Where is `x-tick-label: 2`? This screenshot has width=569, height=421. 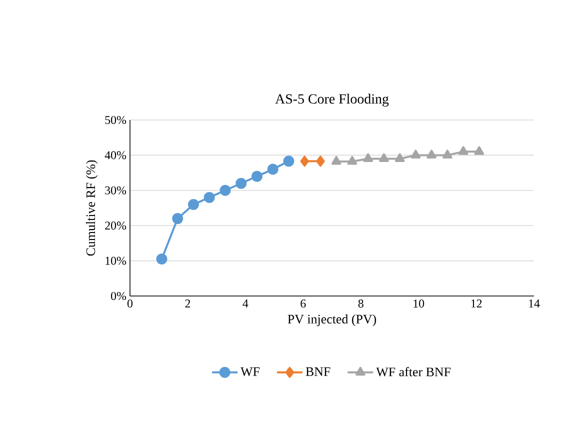 x-tick-label: 2 is located at coordinates (187, 304).